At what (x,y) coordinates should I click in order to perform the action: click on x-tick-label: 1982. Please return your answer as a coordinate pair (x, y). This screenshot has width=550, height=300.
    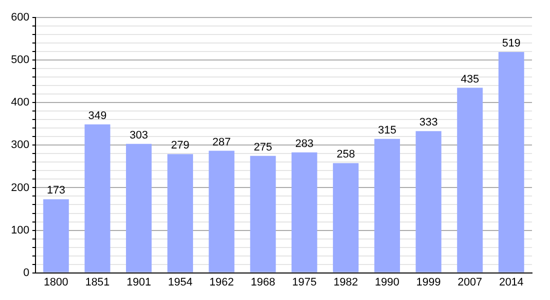
    Looking at the image, I should click on (346, 282).